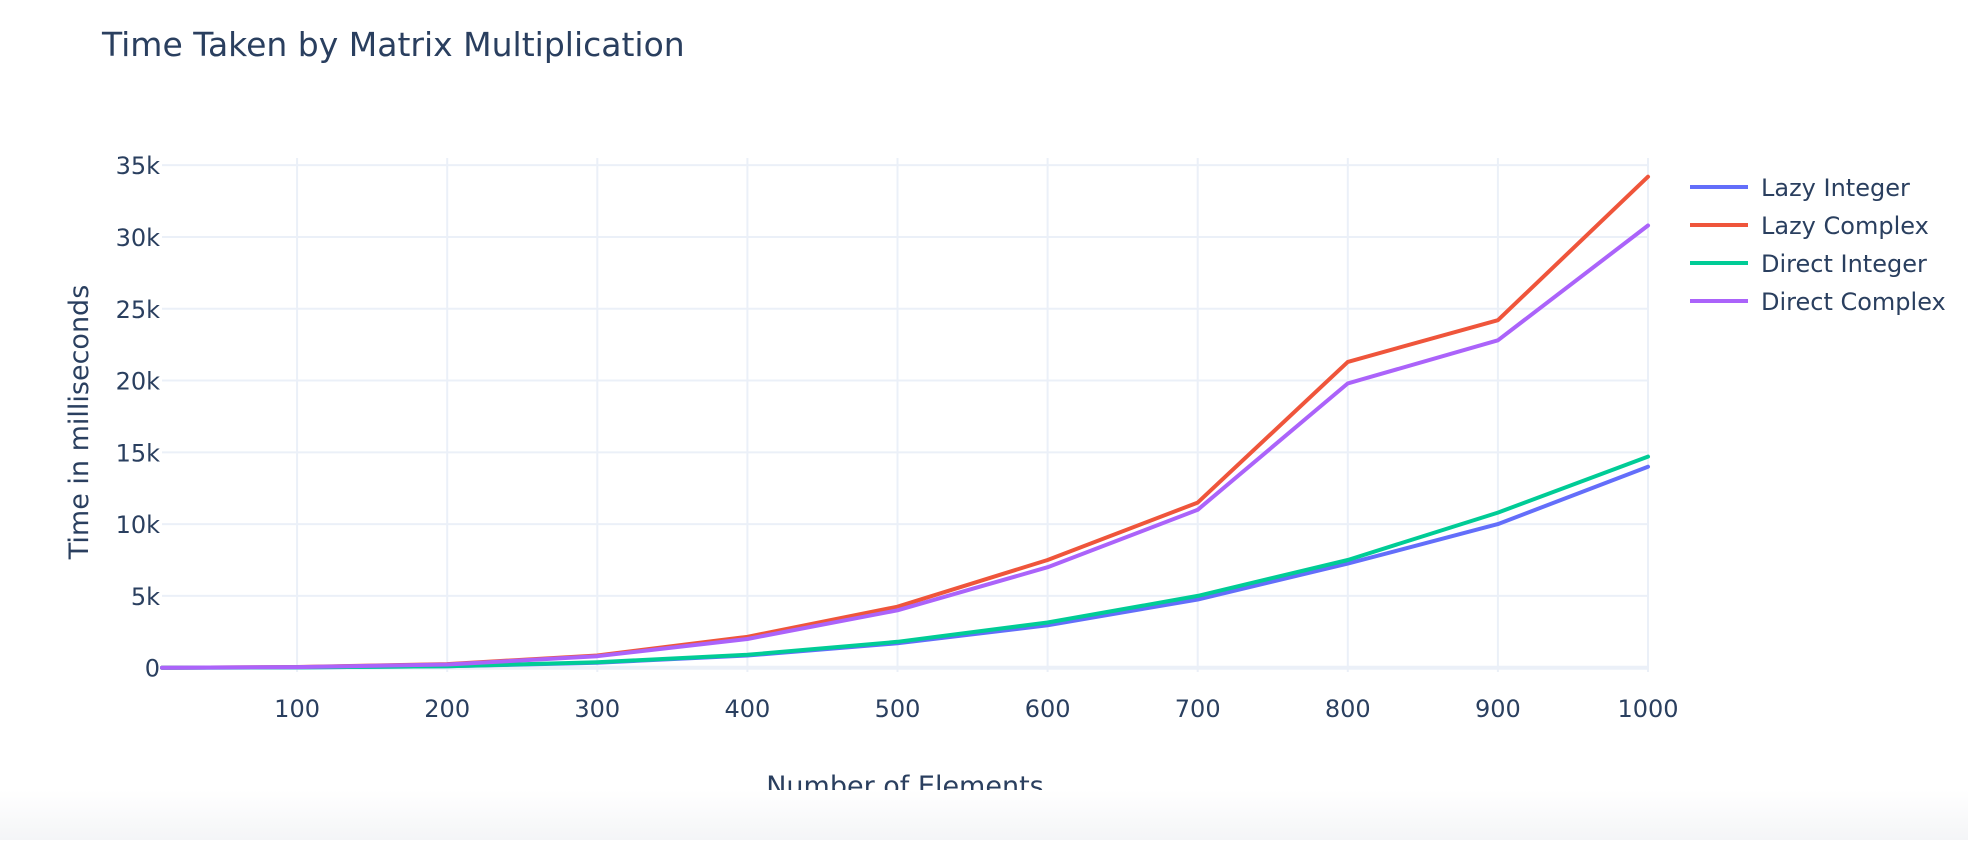 This screenshot has height=844, width=1968. I want to click on x-tick-label: 1000, so click(1647, 709).